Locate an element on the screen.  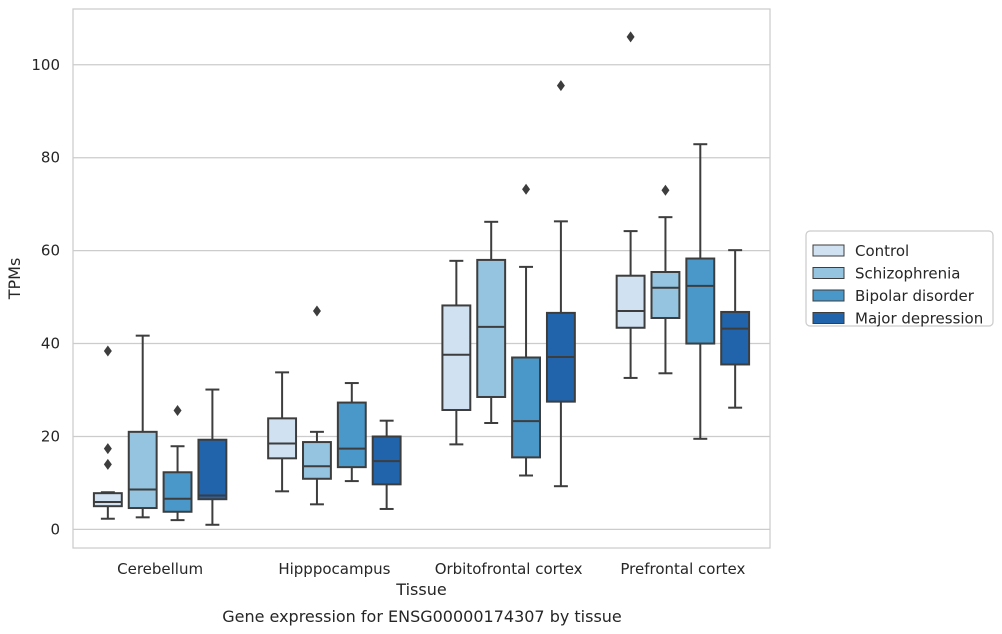
x-tick-label: Orbitofrontal cortex is located at coordinates (509, 569).